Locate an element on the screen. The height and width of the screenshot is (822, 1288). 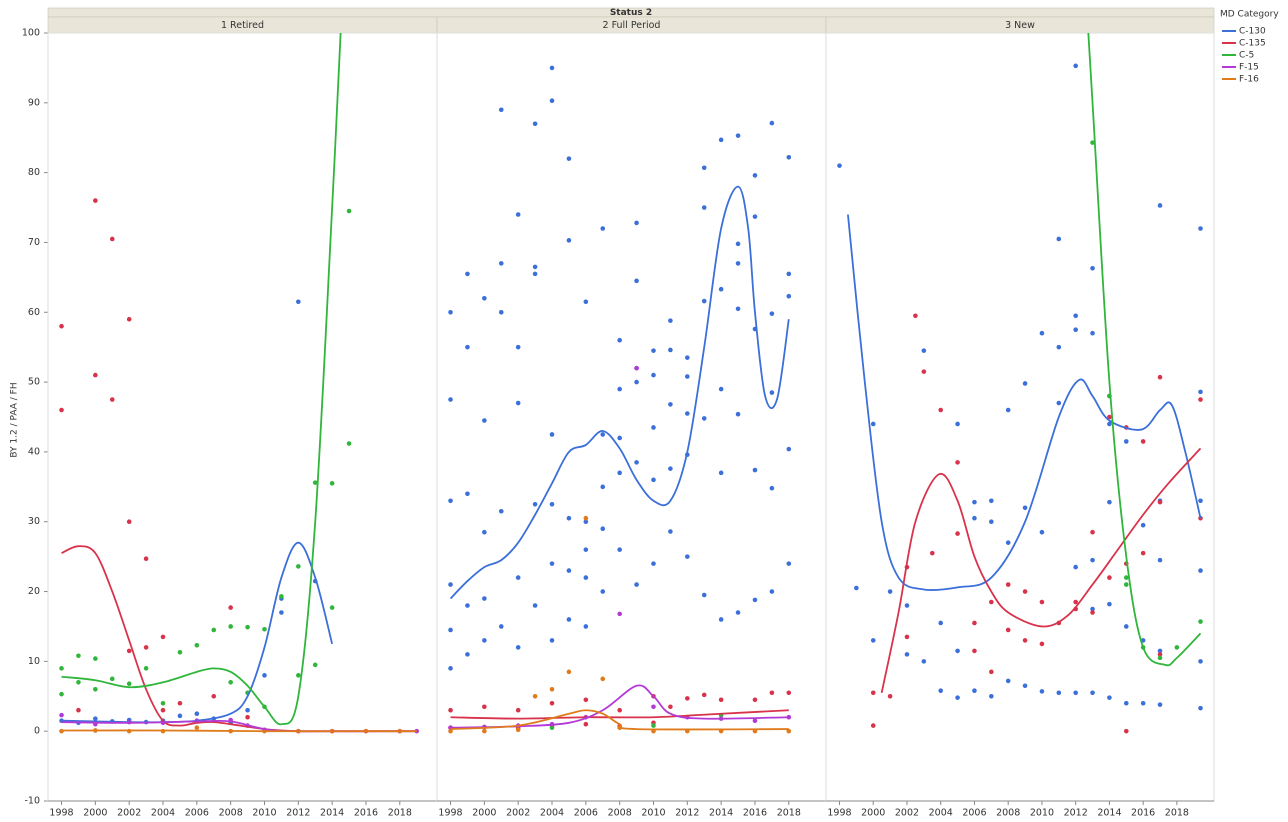
x-tick-label: 2016 is located at coordinates (755, 813).